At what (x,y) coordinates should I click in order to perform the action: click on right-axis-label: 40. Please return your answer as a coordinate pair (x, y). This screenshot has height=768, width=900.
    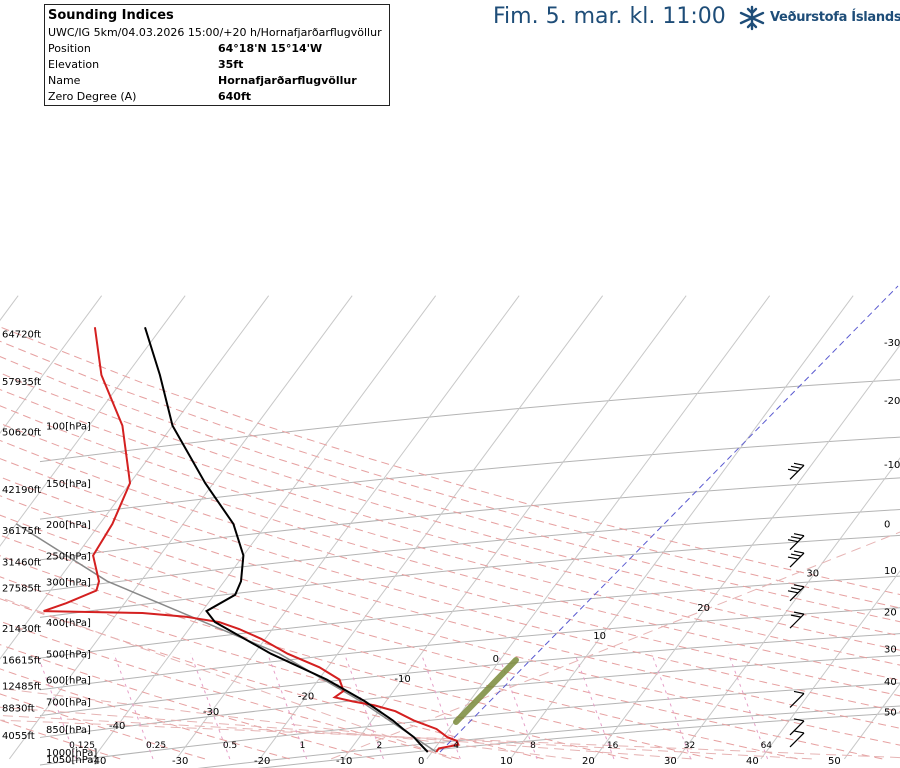
    Looking at the image, I should click on (890, 682).